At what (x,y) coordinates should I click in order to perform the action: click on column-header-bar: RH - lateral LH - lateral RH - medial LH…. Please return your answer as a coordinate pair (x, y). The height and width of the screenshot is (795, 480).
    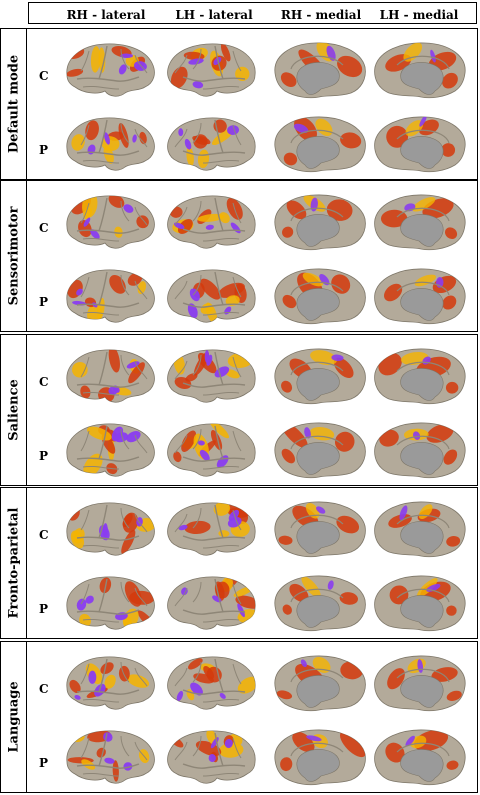
    Looking at the image, I should click on (252, 13).